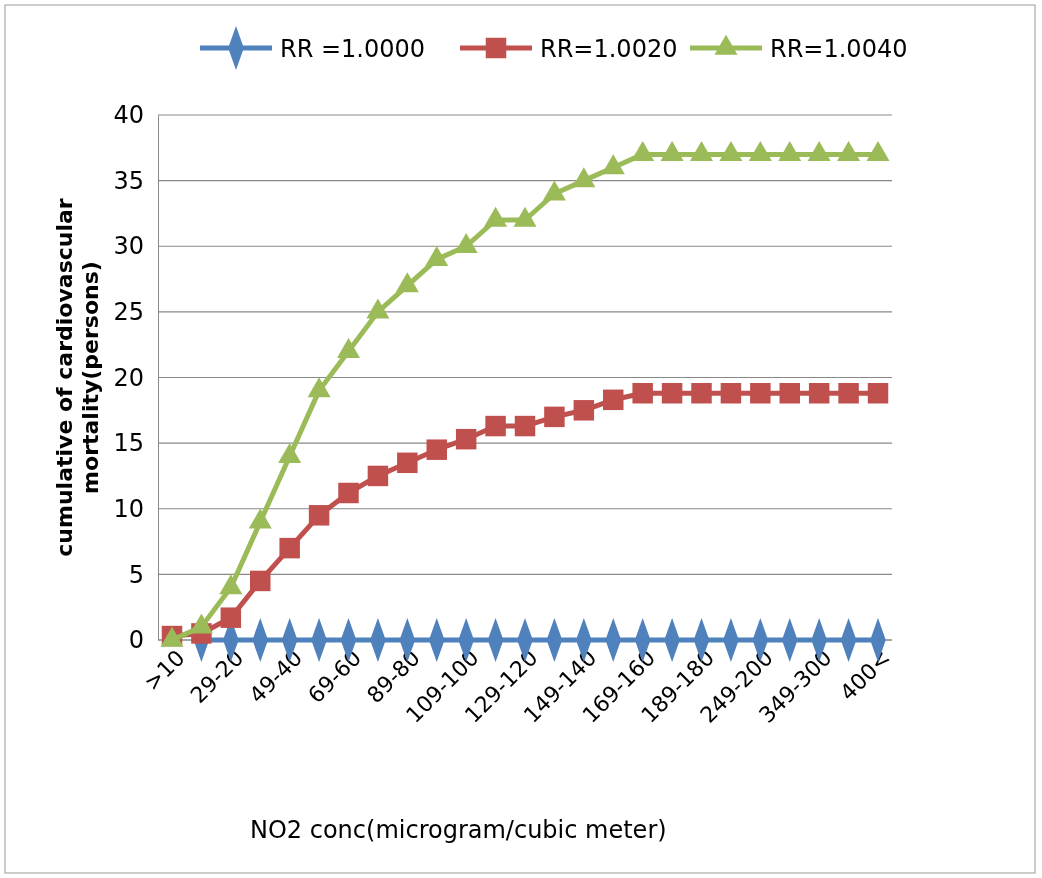 This screenshot has width=1042, height=878. What do you see at coordinates (128, 377) in the screenshot?
I see `y-tick-label: 20` at bounding box center [128, 377].